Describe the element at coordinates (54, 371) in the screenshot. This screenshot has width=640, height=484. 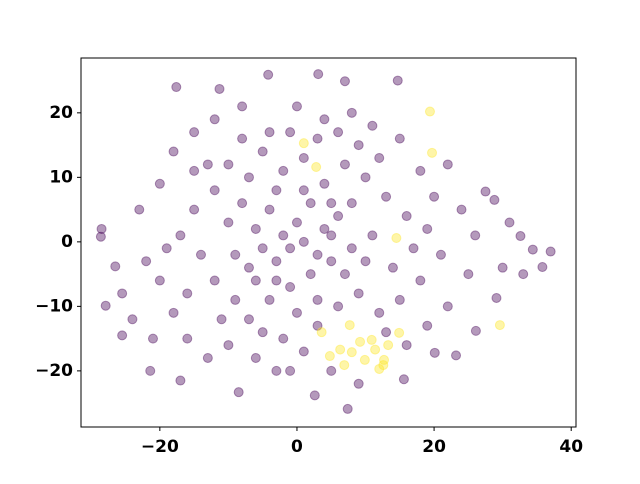
I see `y-tick-label: −20` at that location.